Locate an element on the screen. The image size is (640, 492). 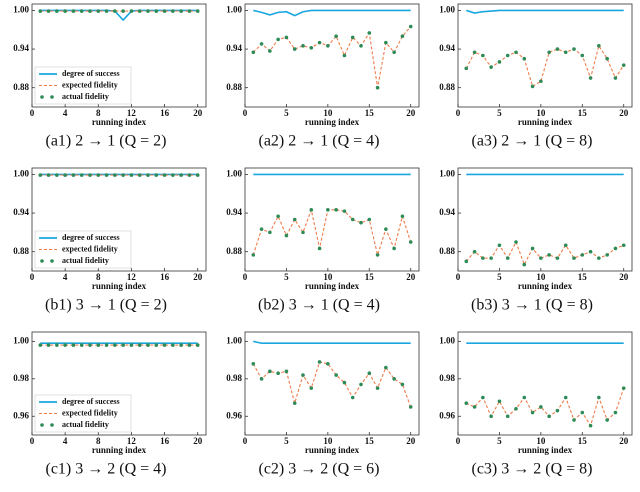
legend-swatch is located at coordinates (42, 425).